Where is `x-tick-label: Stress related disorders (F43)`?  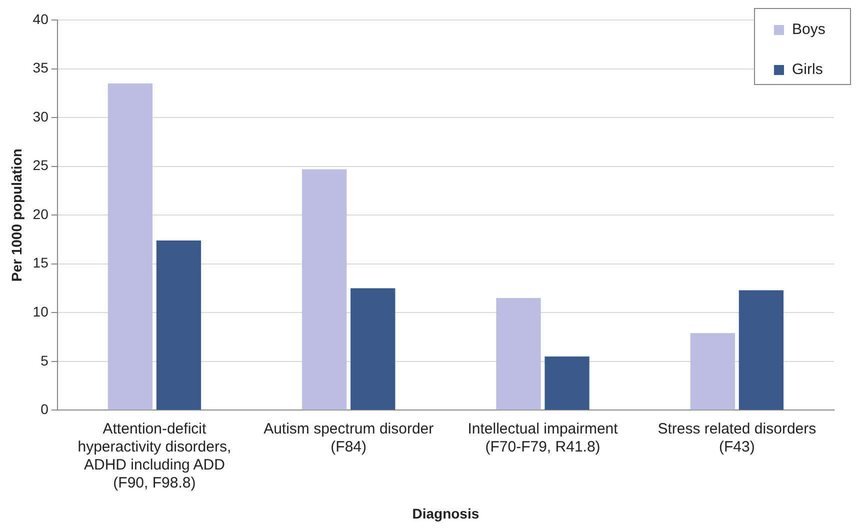
x-tick-label: Stress related disorders (F43) is located at coordinates (737, 438).